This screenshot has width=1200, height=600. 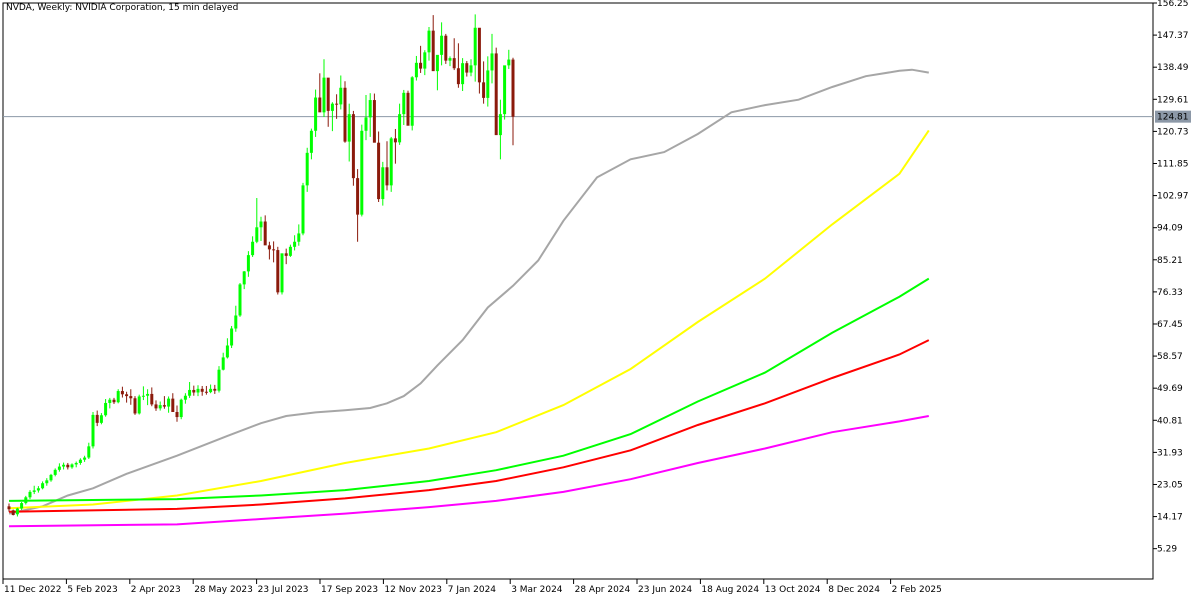 I want to click on y-tick-label: 31.93, so click(x=1170, y=453).